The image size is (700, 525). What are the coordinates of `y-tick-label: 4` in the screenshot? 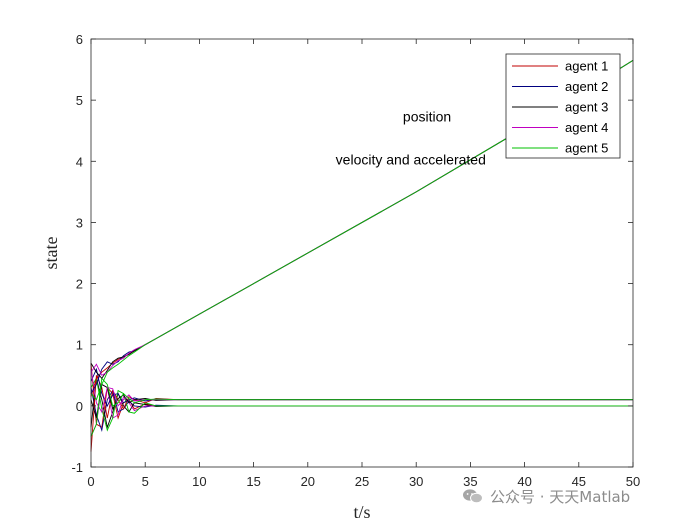 It's located at (79, 161).